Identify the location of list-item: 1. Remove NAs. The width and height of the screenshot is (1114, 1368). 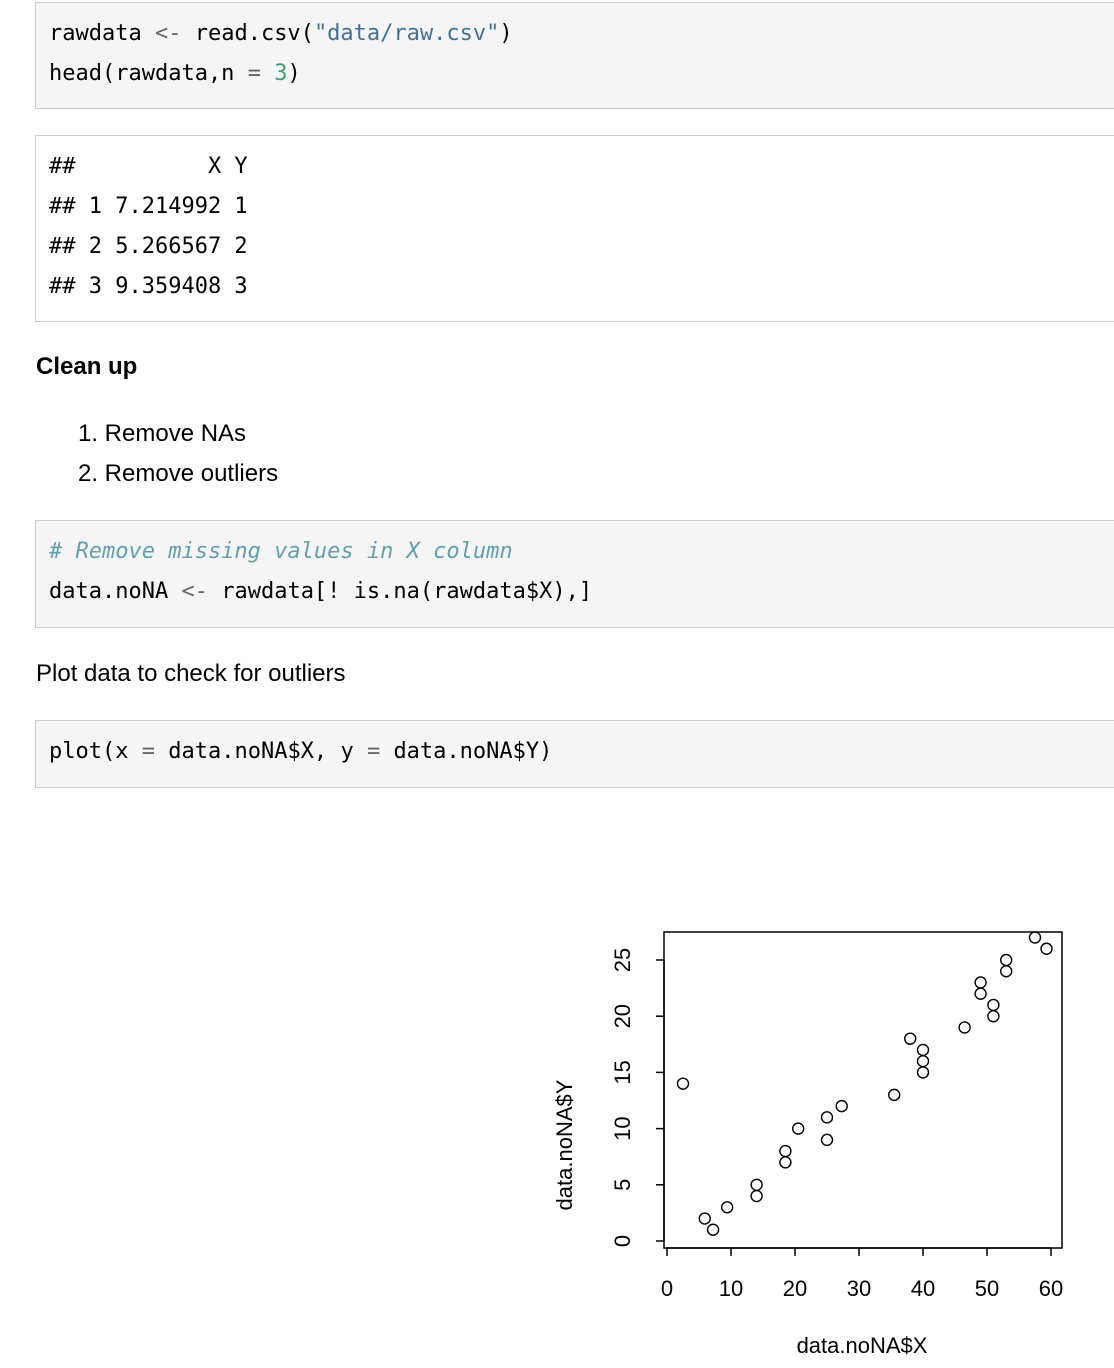
(162, 433).